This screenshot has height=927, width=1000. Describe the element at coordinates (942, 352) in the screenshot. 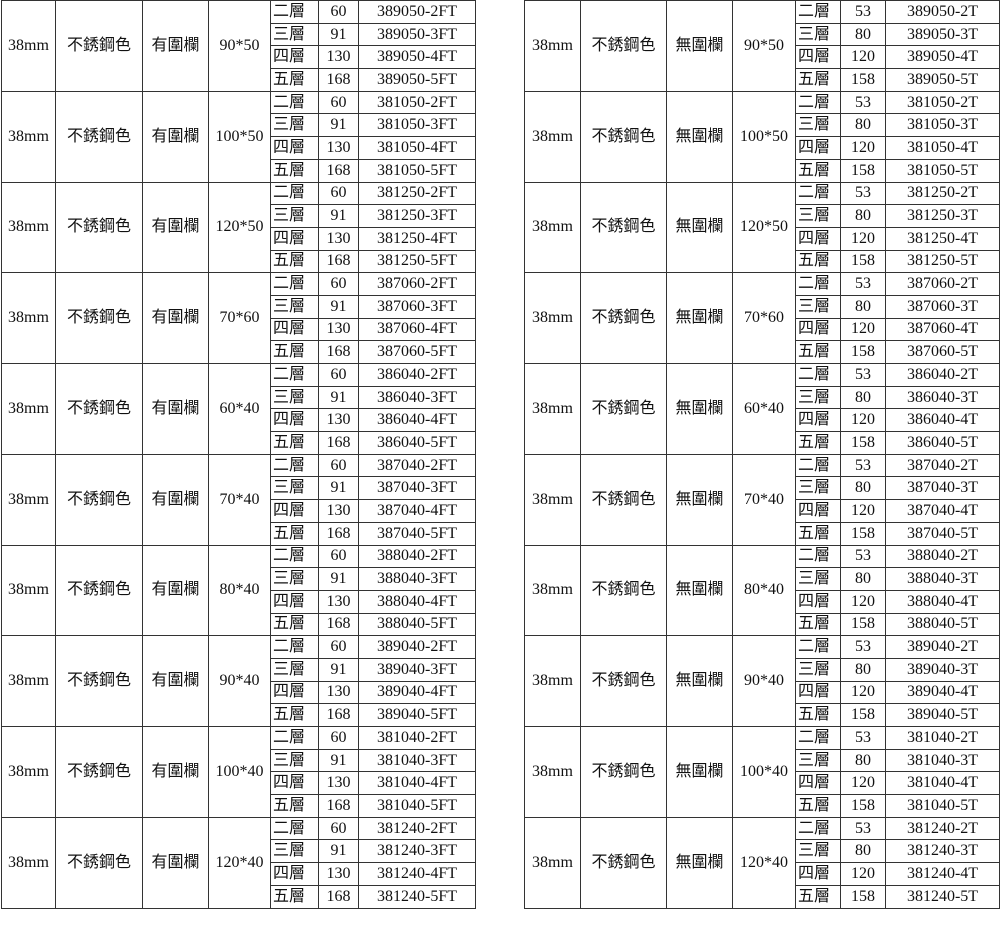

I see `code-cell: 387060-5T` at that location.